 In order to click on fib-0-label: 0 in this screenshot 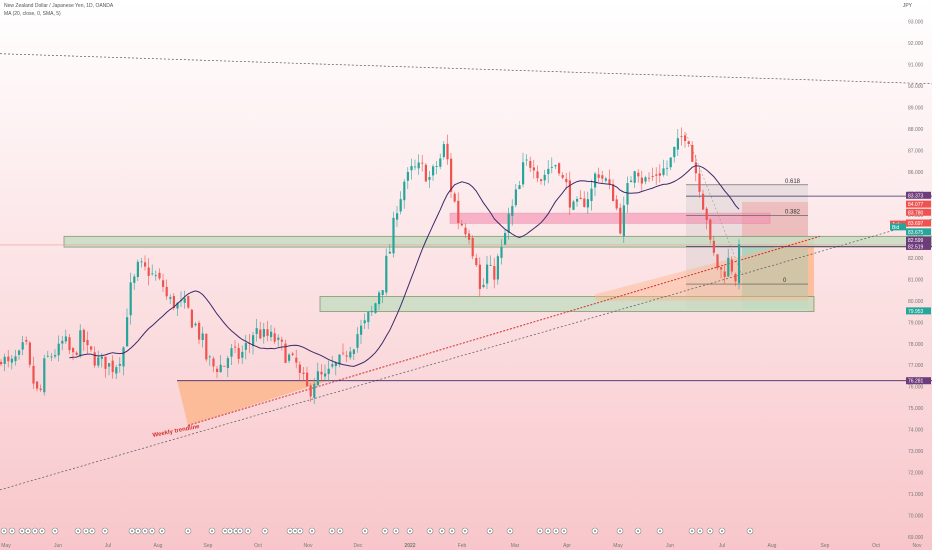, I will do `click(785, 281)`.